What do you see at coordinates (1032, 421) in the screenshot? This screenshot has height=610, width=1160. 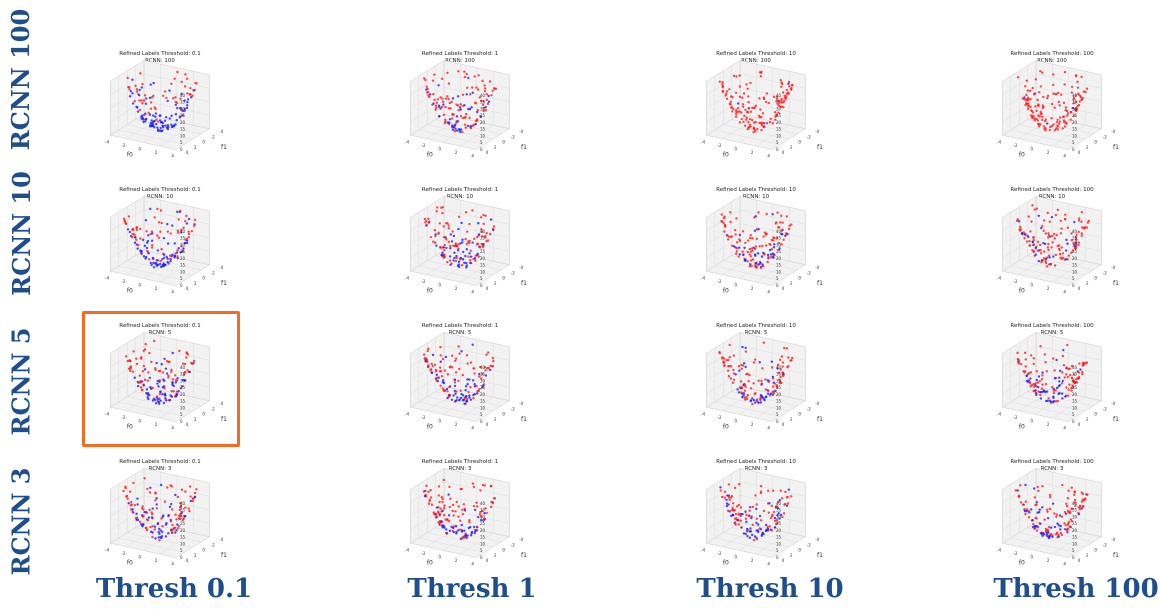 I see `x-tick-label: 0` at bounding box center [1032, 421].